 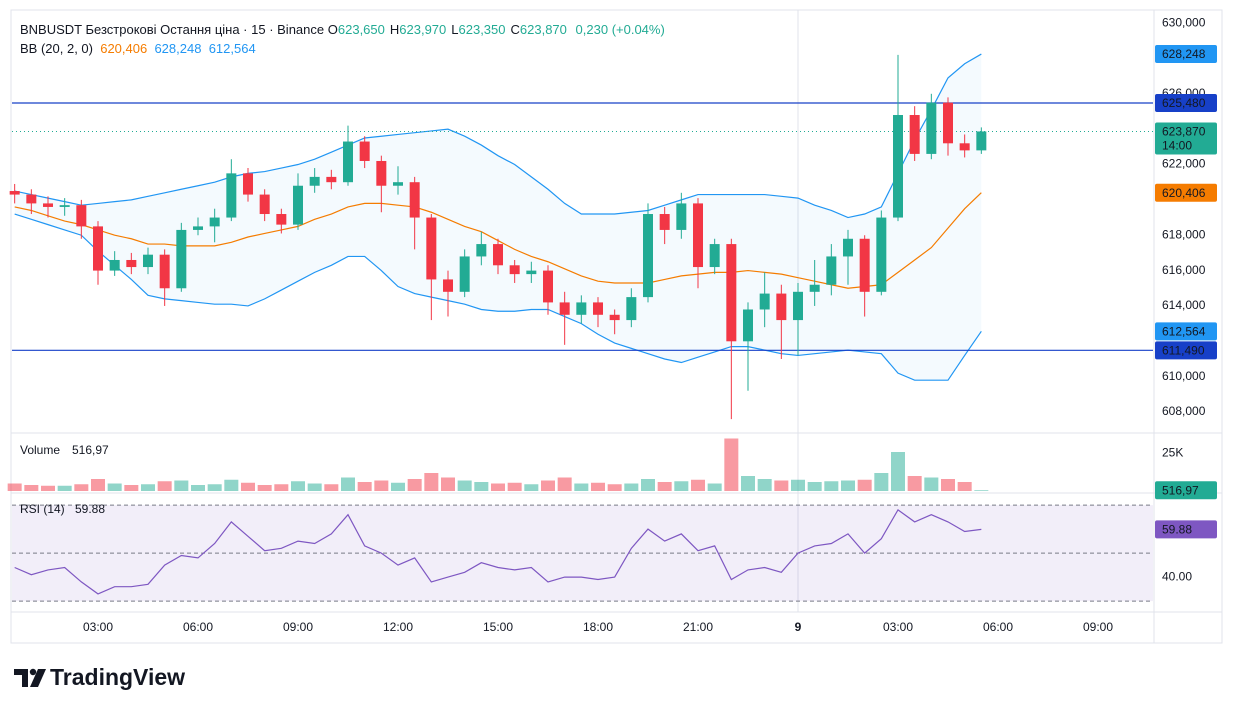 What do you see at coordinates (1186, 102) in the screenshot?
I see `hline-badge-bg` at bounding box center [1186, 102].